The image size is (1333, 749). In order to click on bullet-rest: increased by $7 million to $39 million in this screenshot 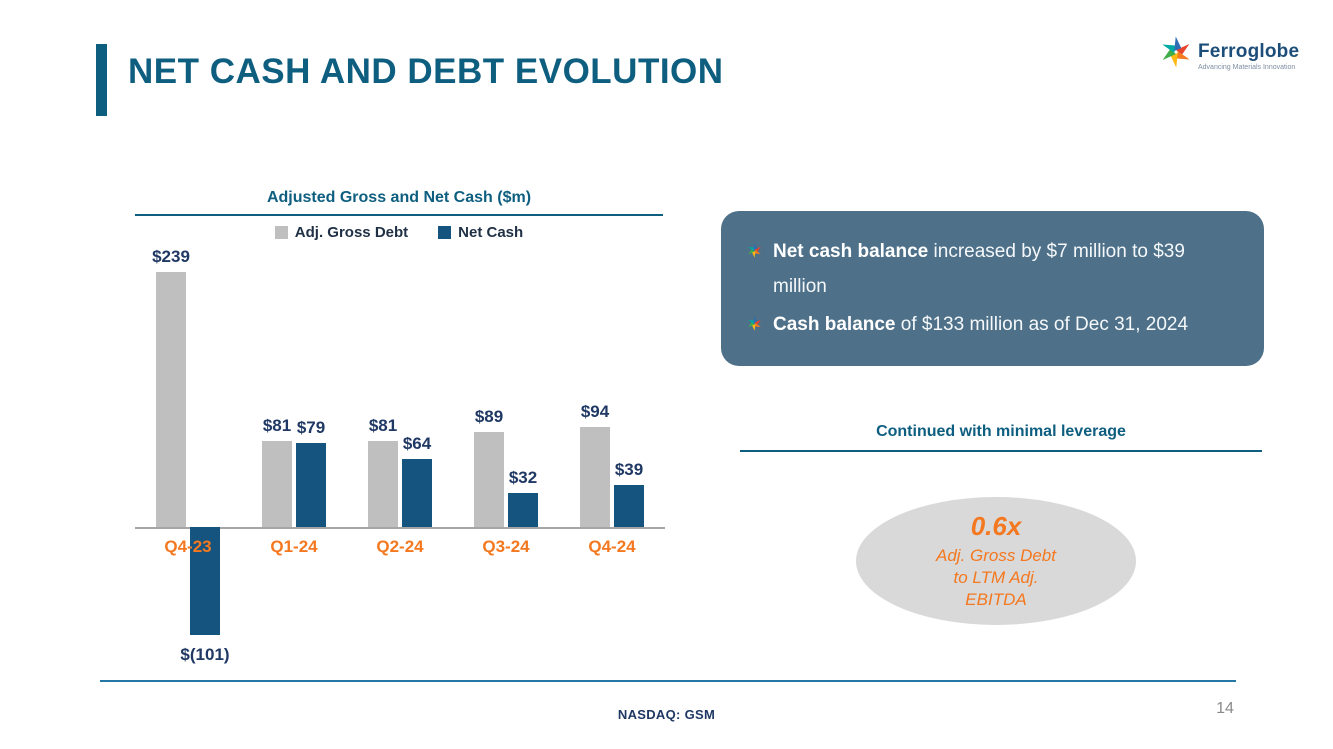, I will do `click(979, 269)`.